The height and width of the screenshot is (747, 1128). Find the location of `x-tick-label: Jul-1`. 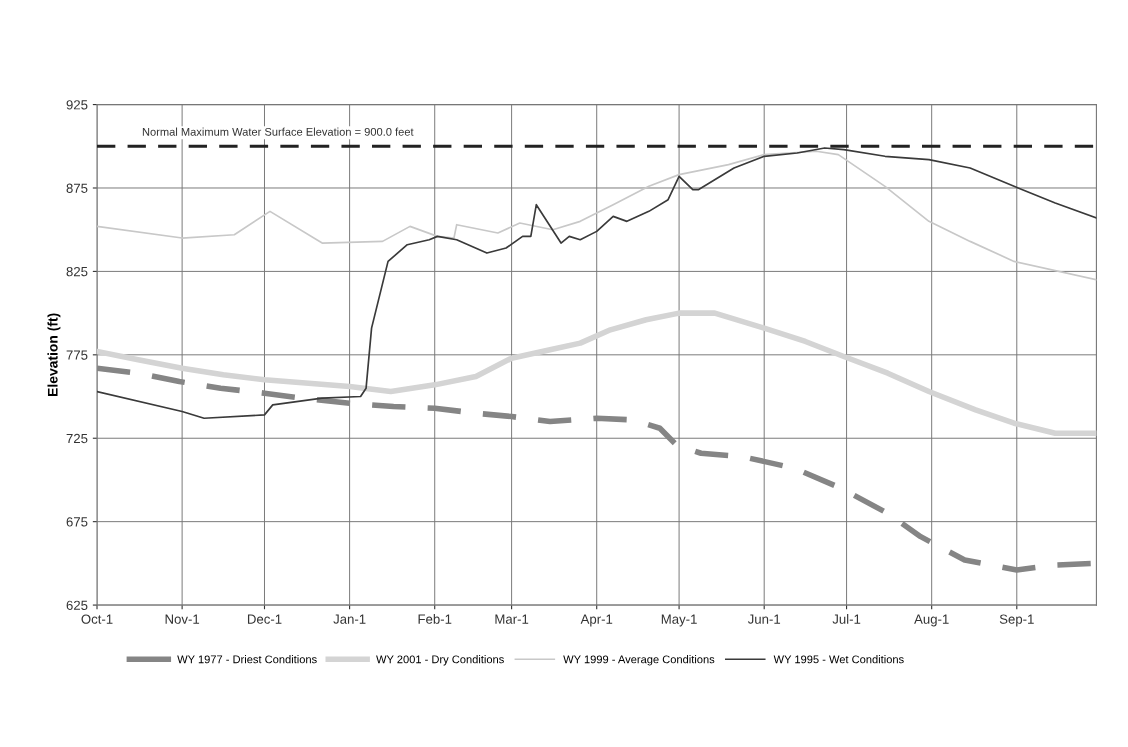

x-tick-label: Jul-1 is located at coordinates (846, 619).